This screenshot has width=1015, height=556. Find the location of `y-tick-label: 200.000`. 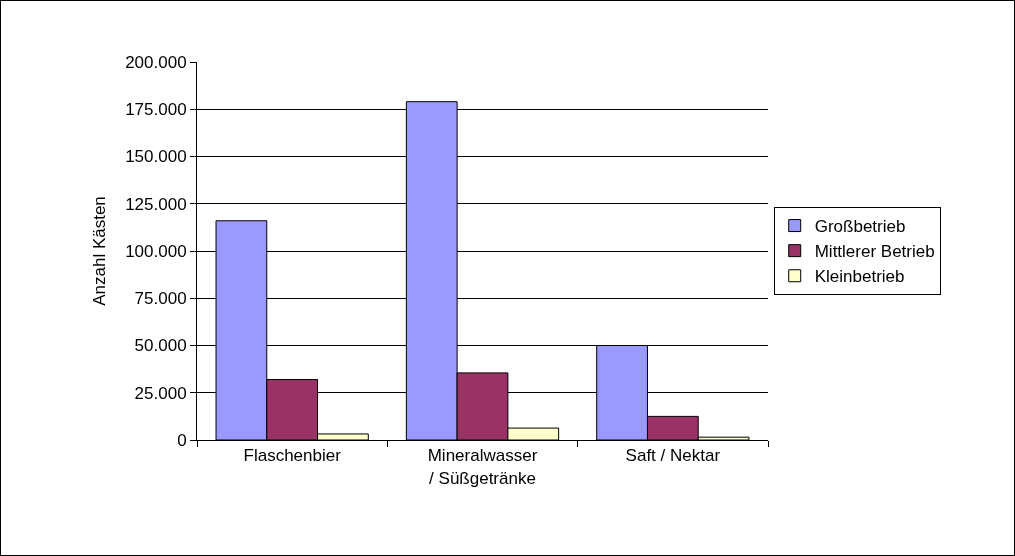

y-tick-label: 200.000 is located at coordinates (156, 62).